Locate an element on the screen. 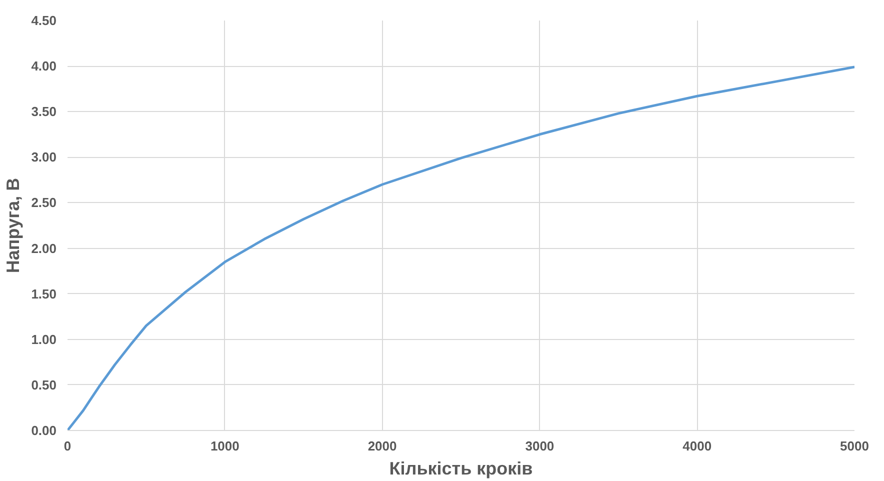 The height and width of the screenshot is (481, 884). y-tick-label: 0.00 is located at coordinates (44, 430).